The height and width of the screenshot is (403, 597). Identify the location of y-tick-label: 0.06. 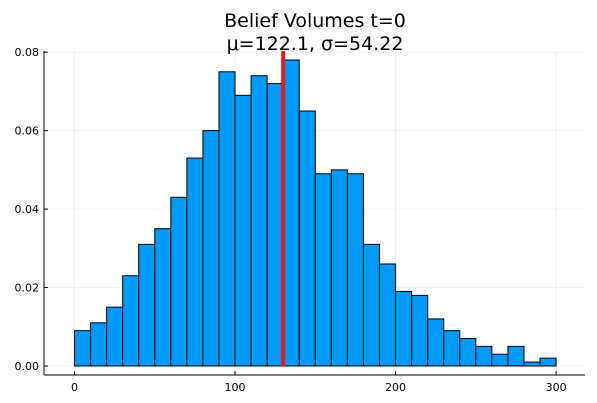
(27, 131).